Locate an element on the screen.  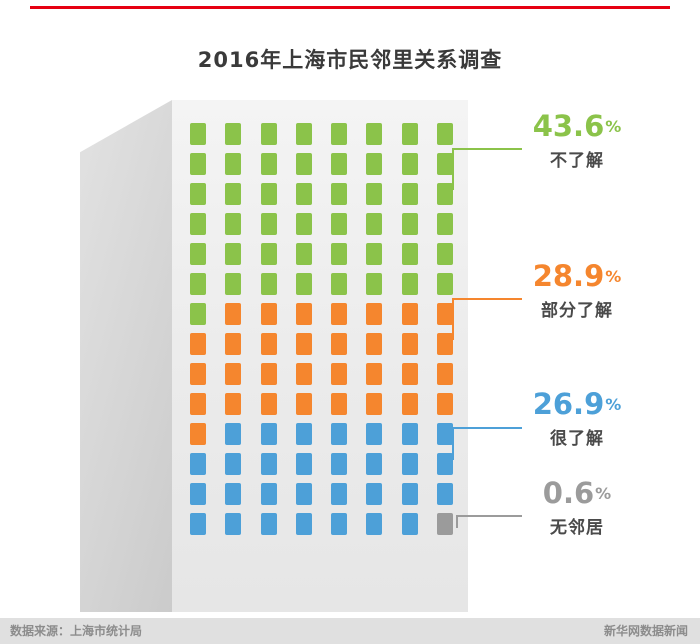
callout-number: 0.6 is located at coordinates (568, 493).